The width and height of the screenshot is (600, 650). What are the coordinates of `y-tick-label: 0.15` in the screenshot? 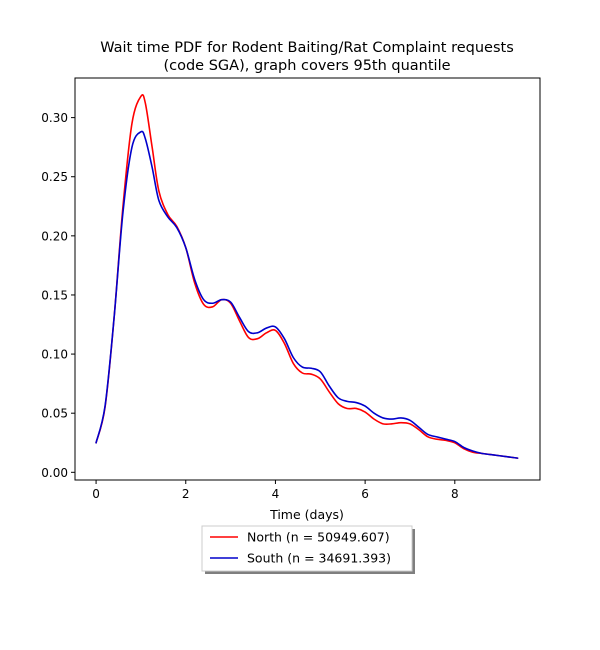 It's located at (54, 295).